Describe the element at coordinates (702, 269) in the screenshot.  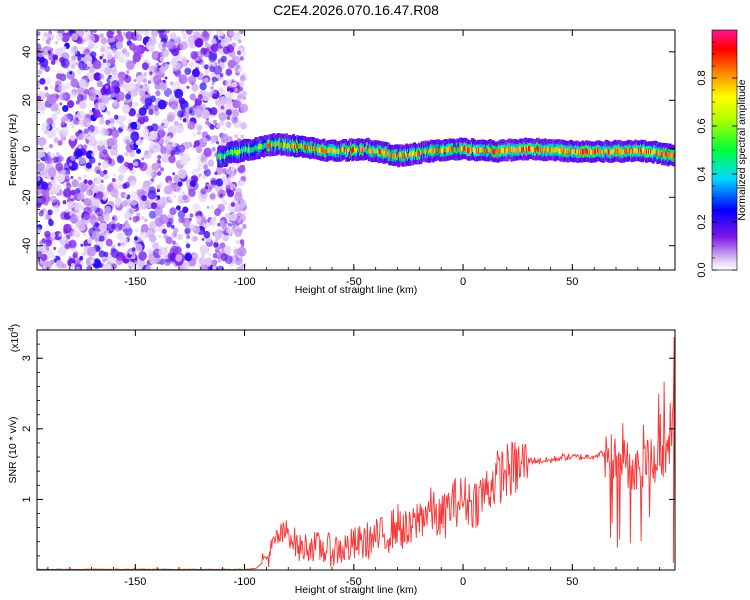
I see `colorbar-tick-label: 0.0` at that location.